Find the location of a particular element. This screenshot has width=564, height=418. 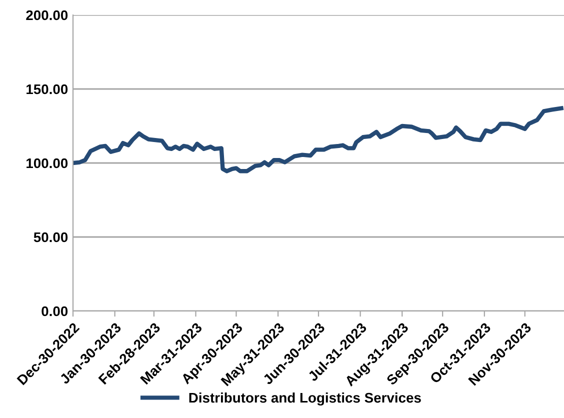

y-tick-label: 150.00 is located at coordinates (47, 89).